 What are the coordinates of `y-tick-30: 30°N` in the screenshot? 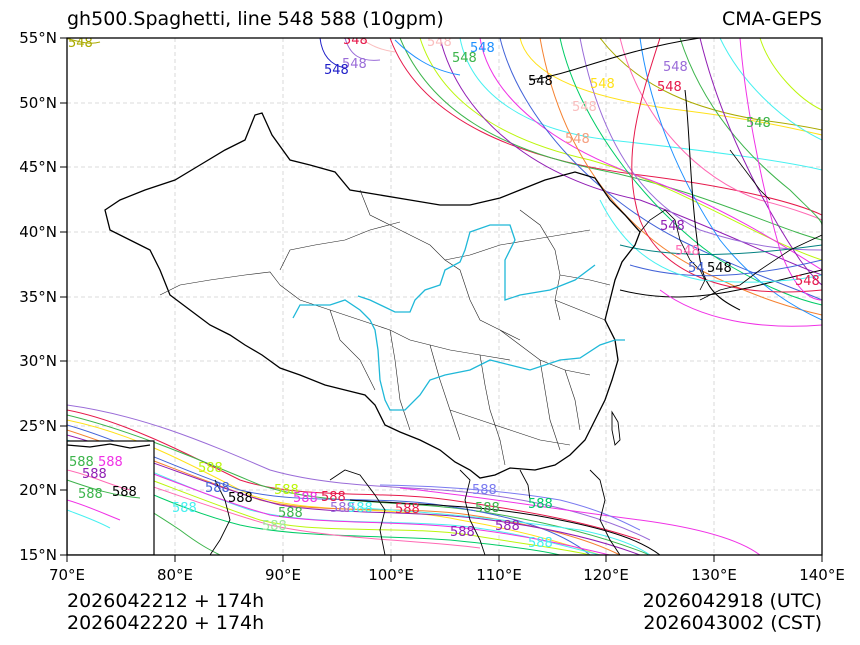 It's located at (38, 361).